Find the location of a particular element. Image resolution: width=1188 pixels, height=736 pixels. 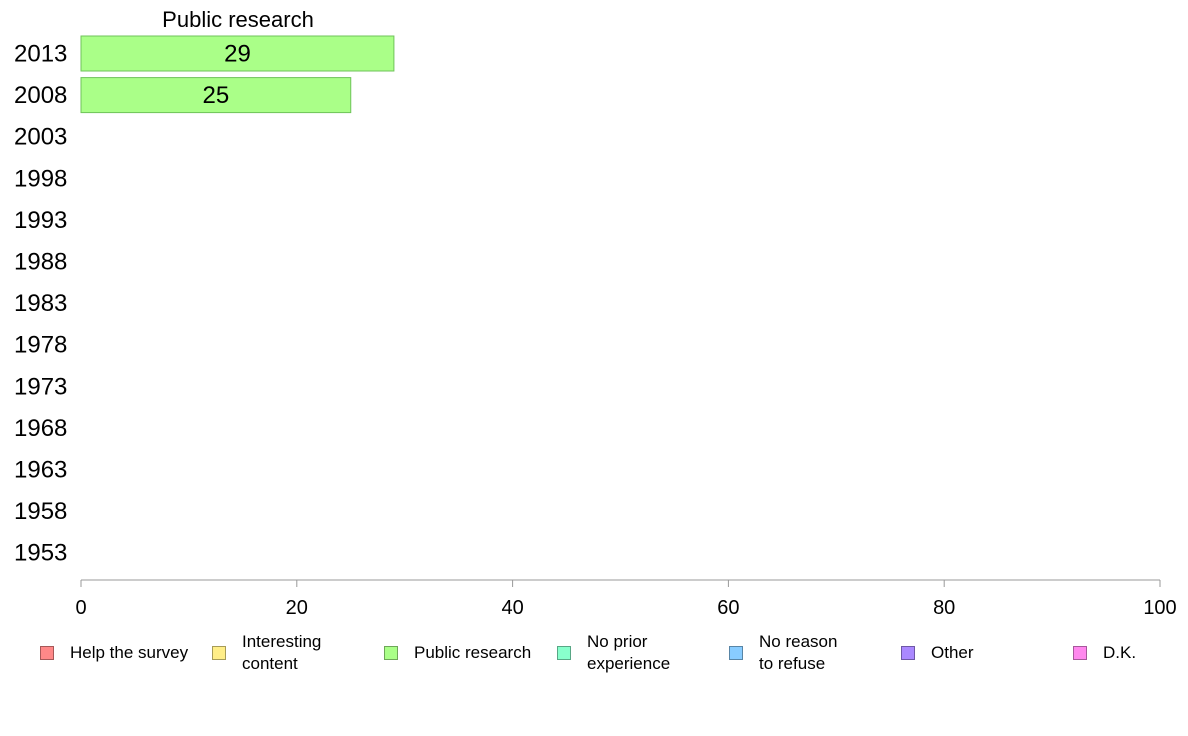

y-tick-label: 2003 is located at coordinates (40, 137).